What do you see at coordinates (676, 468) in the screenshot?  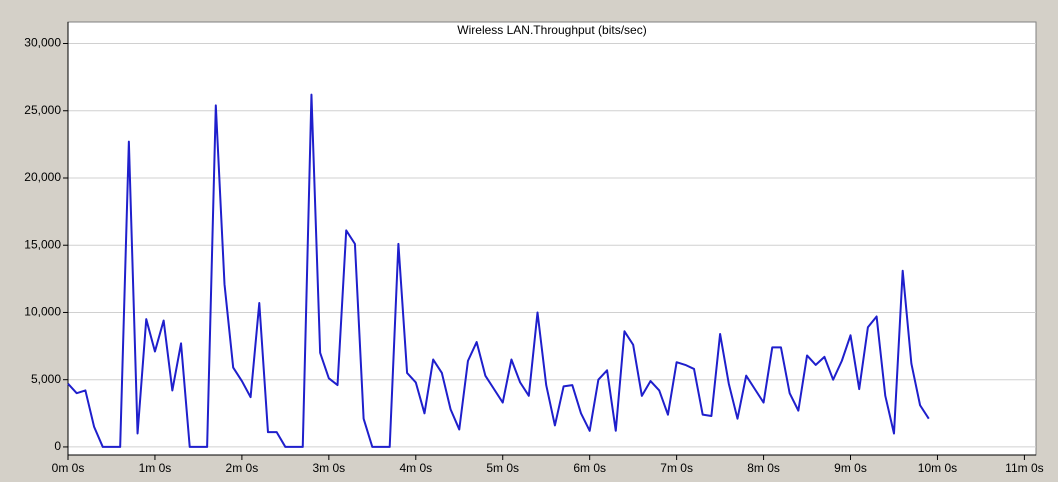 I see `x-tick-label: 7m 0s` at bounding box center [676, 468].